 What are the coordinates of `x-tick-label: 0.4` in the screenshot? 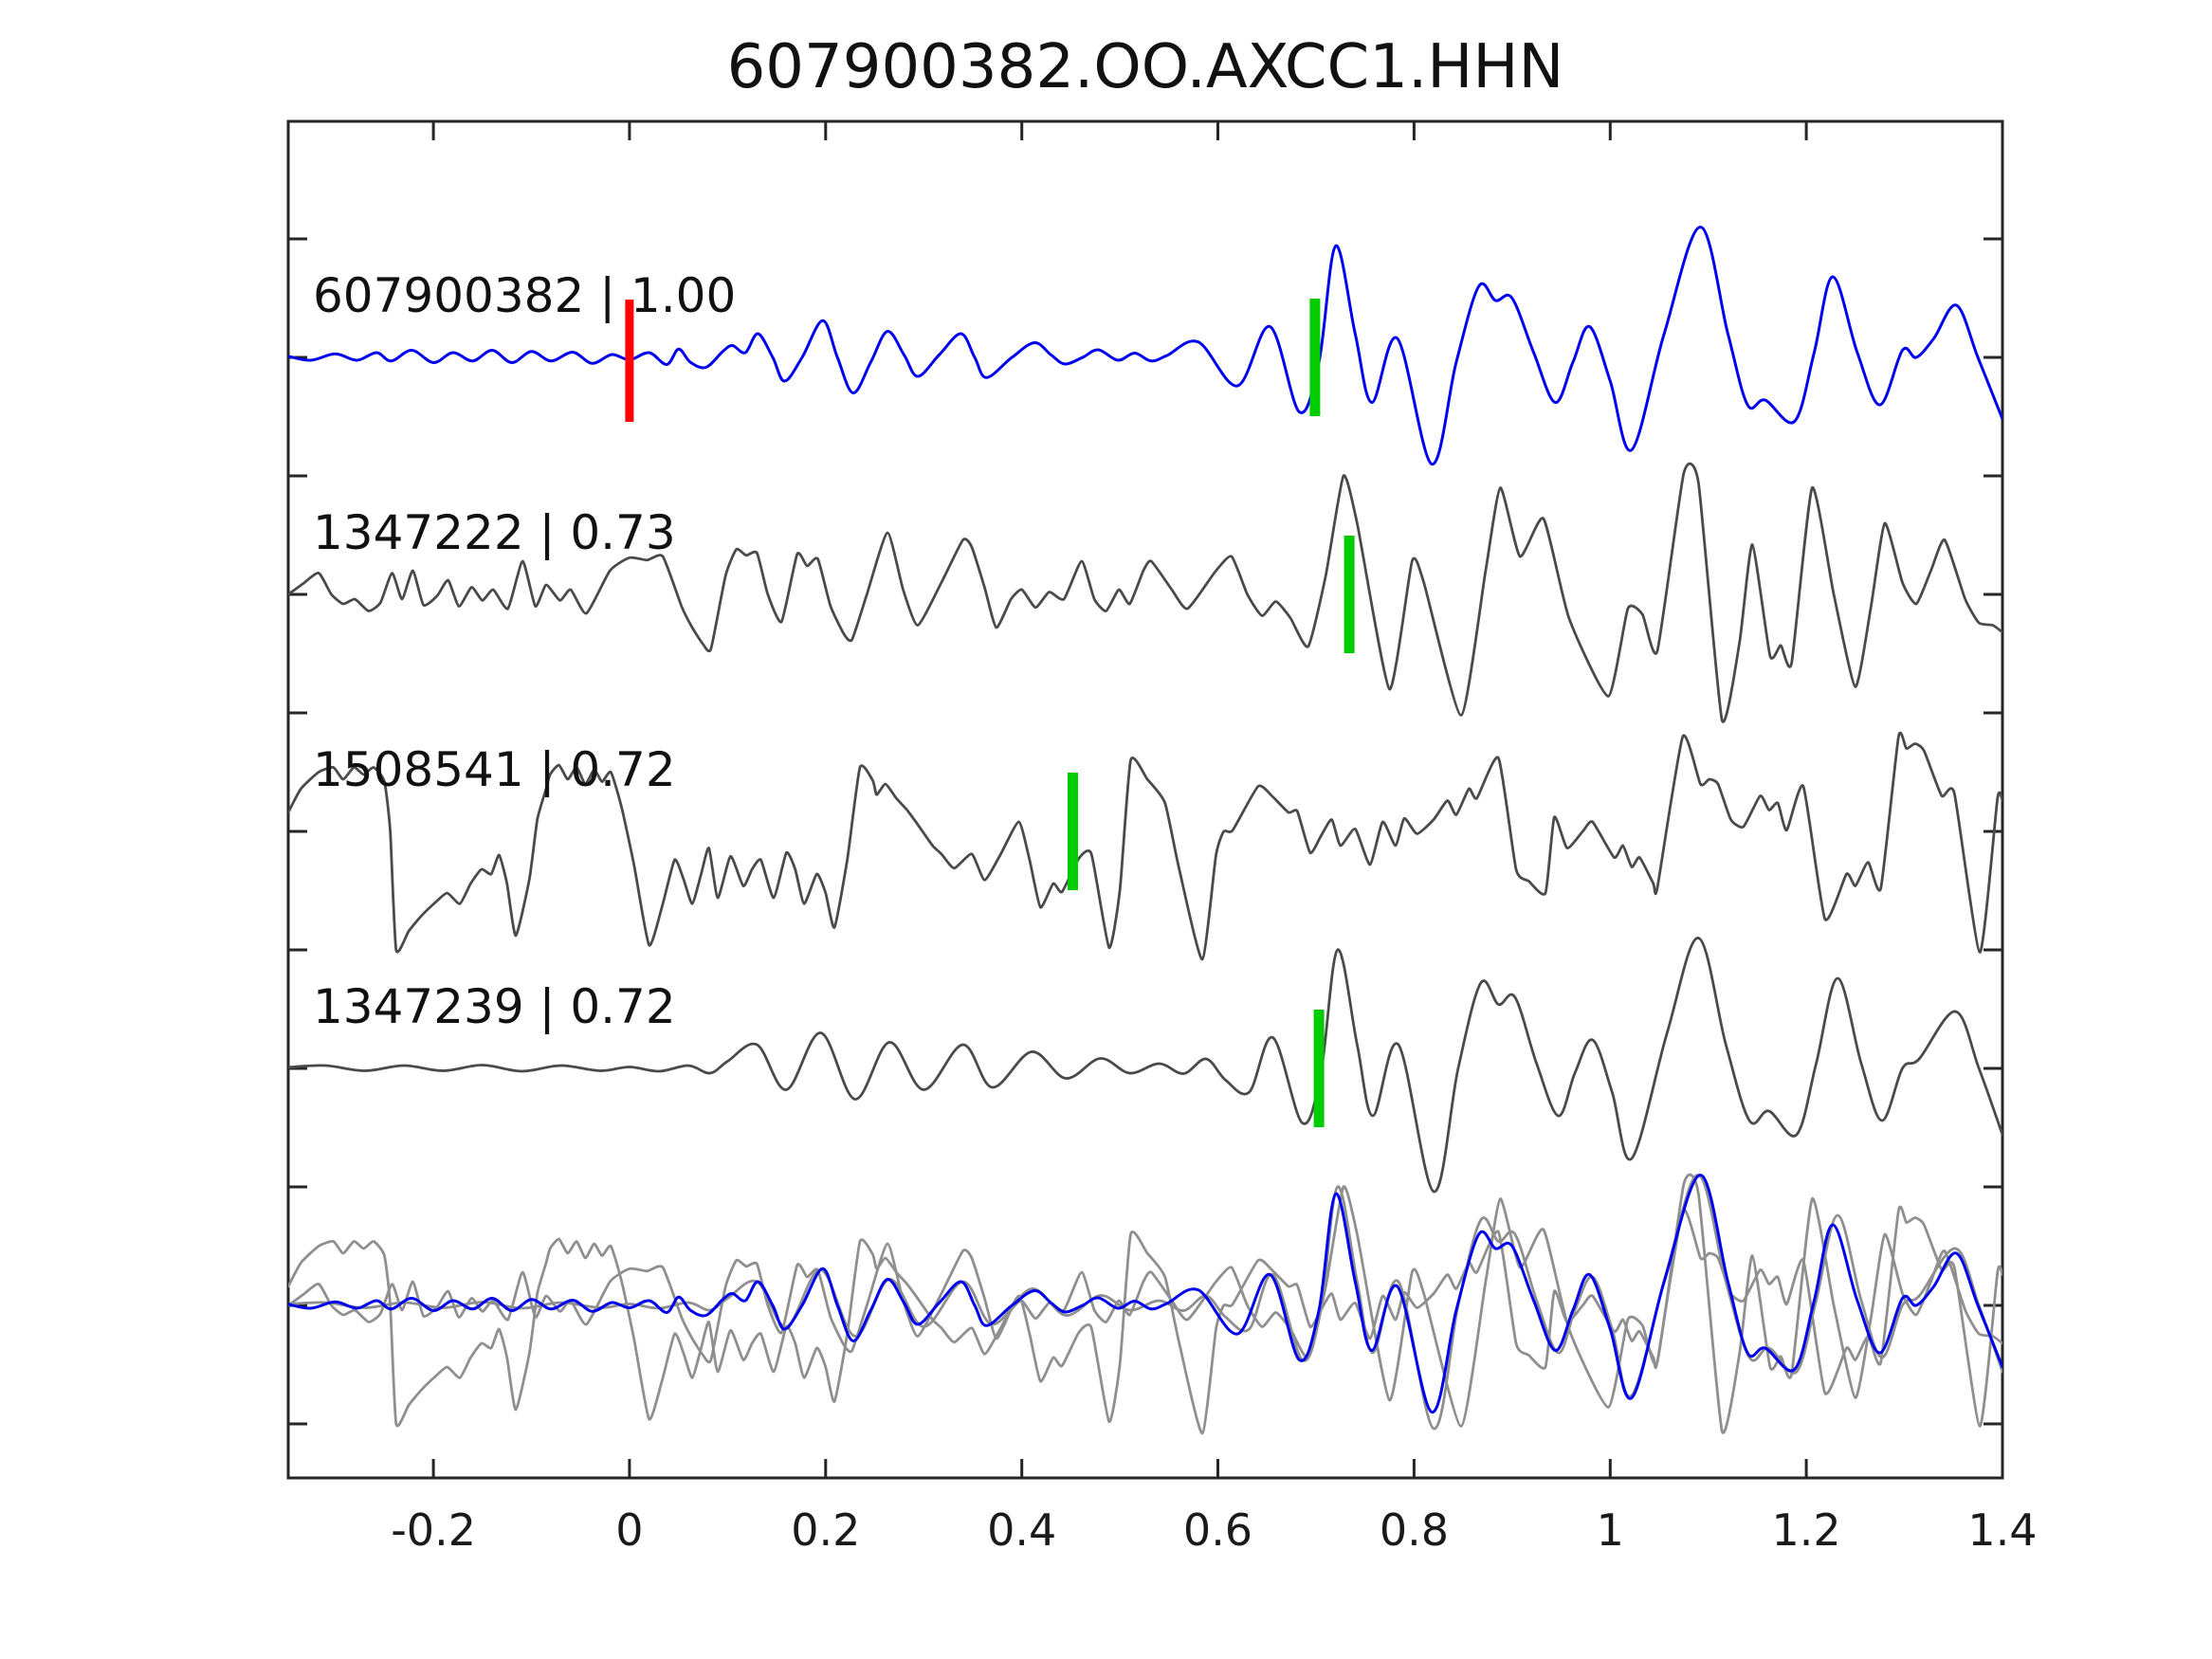 It's located at (1021, 1530).